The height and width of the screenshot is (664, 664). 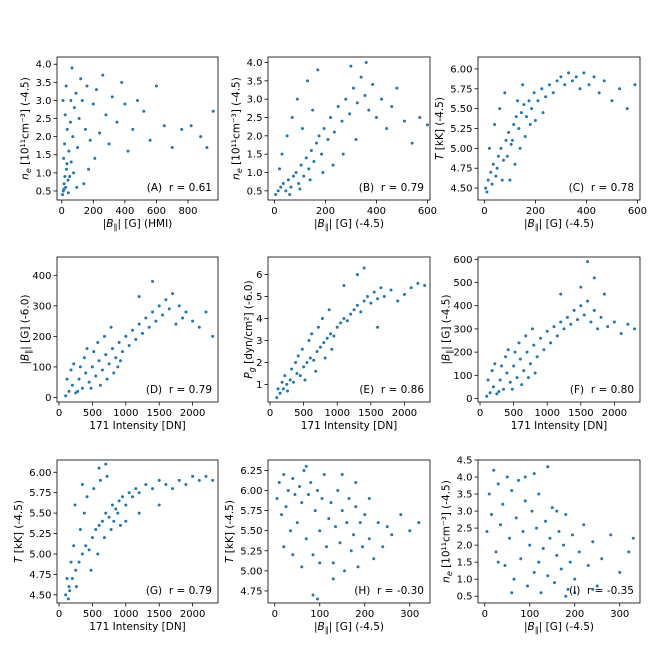 I want to click on y-tick-label: 1.5, so click(x=465, y=563).